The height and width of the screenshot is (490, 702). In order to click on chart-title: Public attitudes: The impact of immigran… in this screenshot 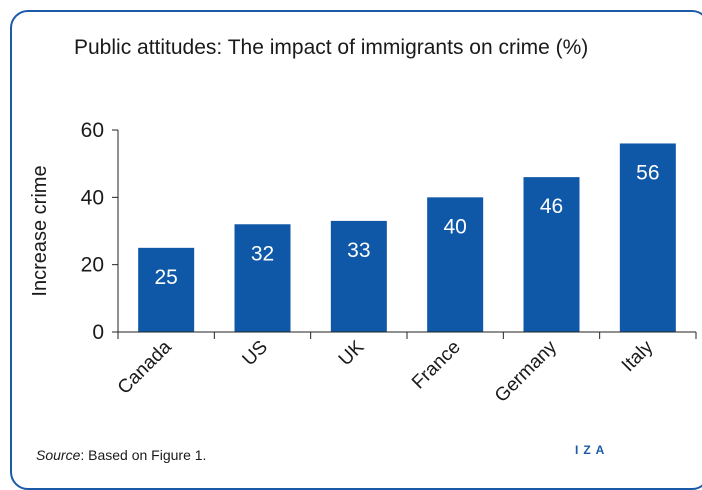, I will do `click(331, 47)`.